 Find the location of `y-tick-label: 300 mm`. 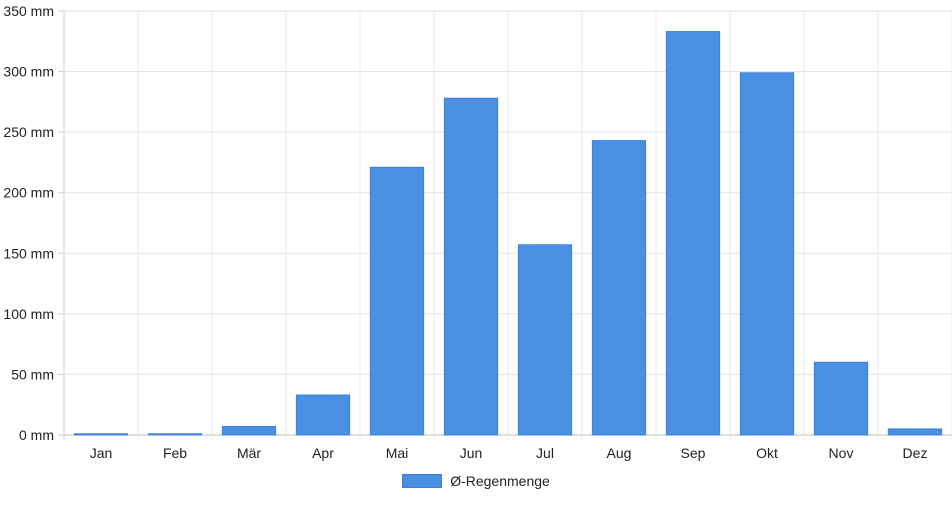

y-tick-label: 300 mm is located at coordinates (28, 72).